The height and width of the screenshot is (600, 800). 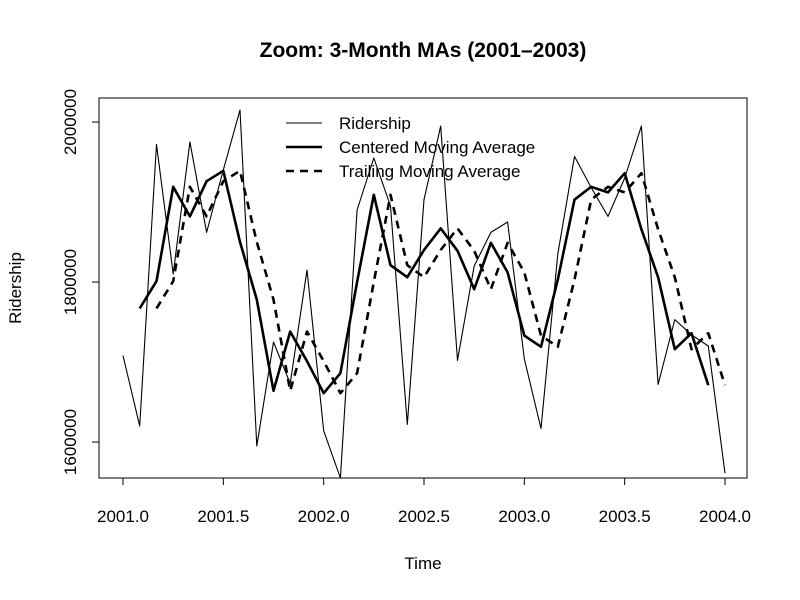 I want to click on x-axis-label: Time, so click(x=422, y=563).